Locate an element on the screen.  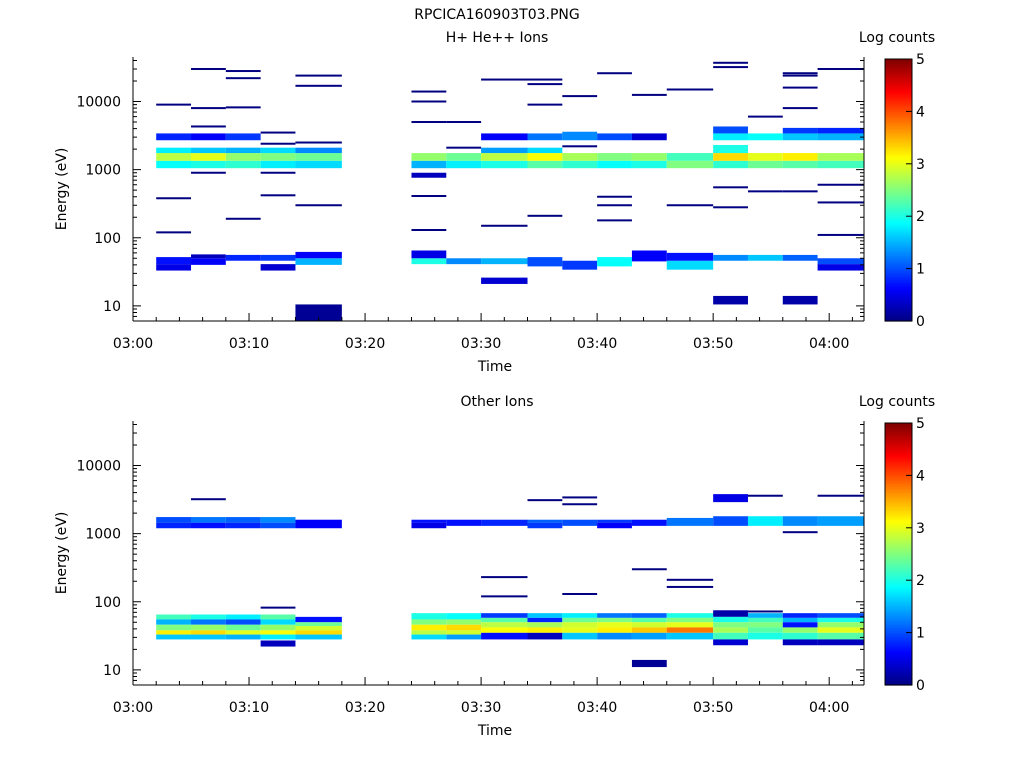
colorbar-tick-label: 3 is located at coordinates (920, 529).